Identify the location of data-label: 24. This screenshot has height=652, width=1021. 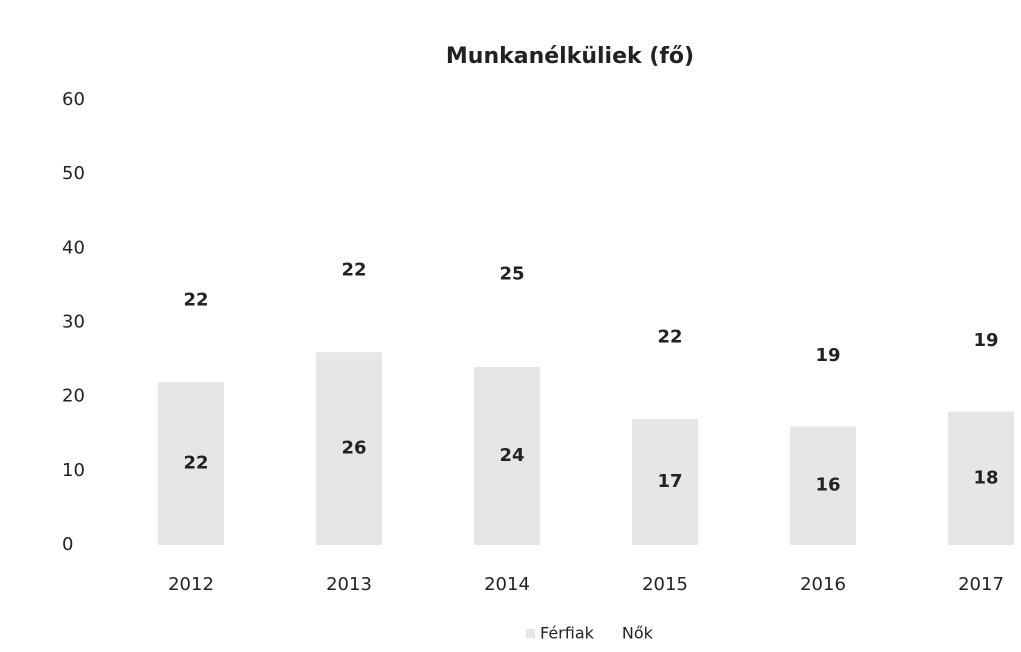
(511, 455).